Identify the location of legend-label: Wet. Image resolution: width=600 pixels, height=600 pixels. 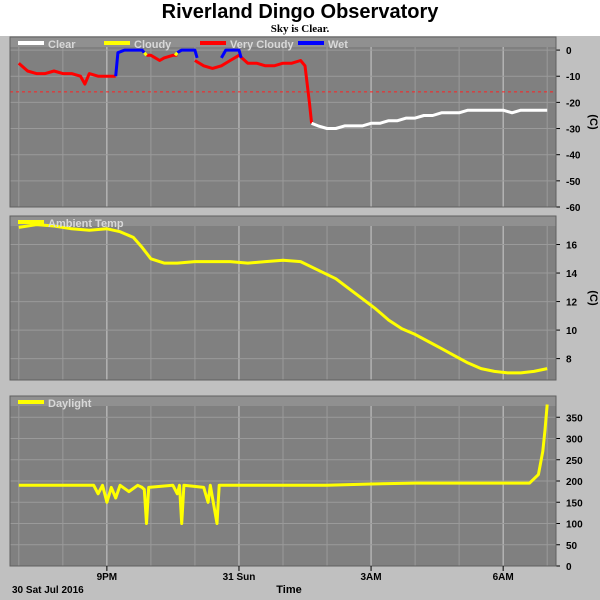
(338, 45).